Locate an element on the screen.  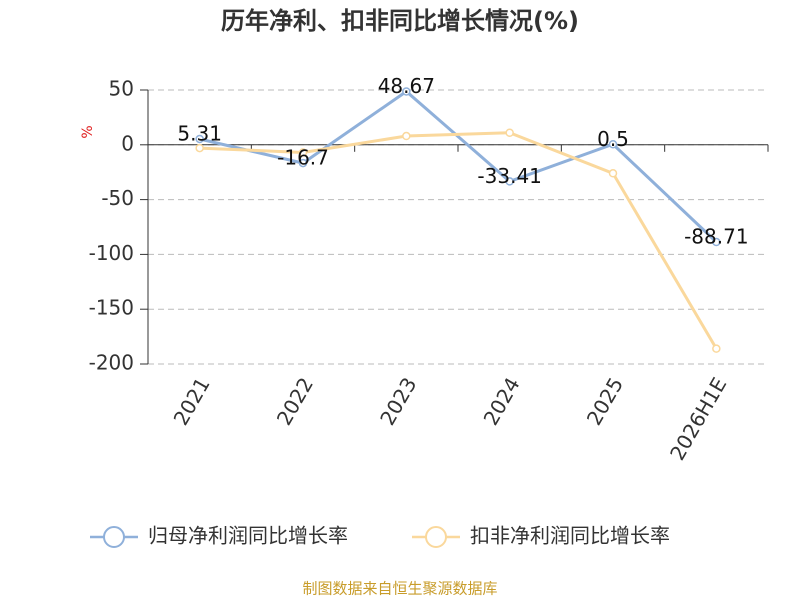
y-tick-label: -50 is located at coordinates (117, 198).